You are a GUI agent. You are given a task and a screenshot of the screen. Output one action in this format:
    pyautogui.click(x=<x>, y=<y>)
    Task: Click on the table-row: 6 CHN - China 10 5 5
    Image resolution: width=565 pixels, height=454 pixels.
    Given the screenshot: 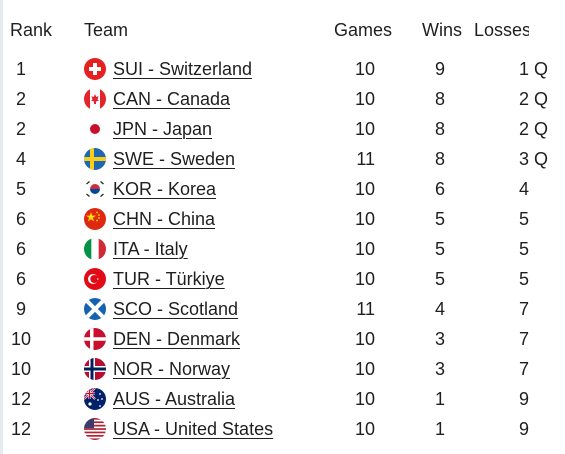 What is the action you would take?
    pyautogui.click(x=280, y=219)
    